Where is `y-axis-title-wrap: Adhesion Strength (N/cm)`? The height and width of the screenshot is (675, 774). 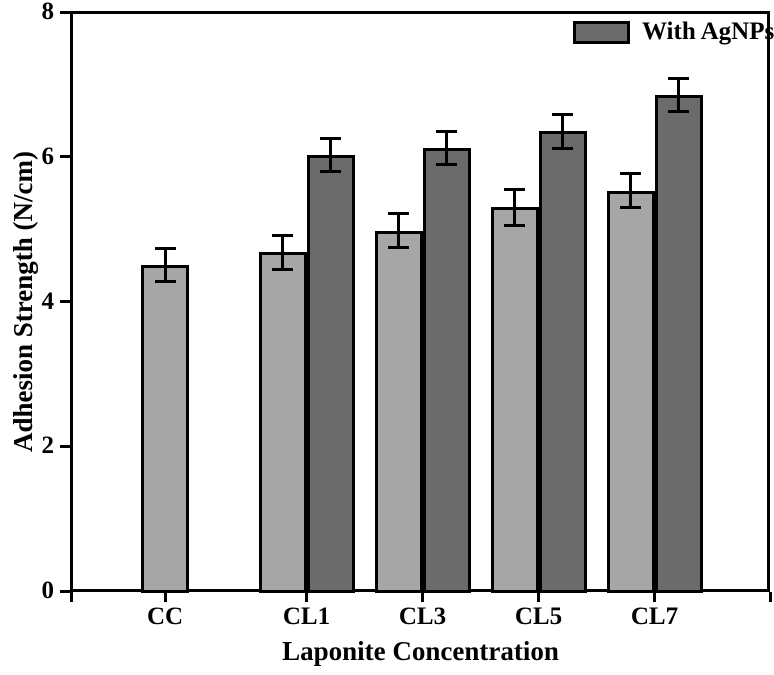
y-axis-title-wrap: Adhesion Strength (N/cm) is located at coordinates (23, 301).